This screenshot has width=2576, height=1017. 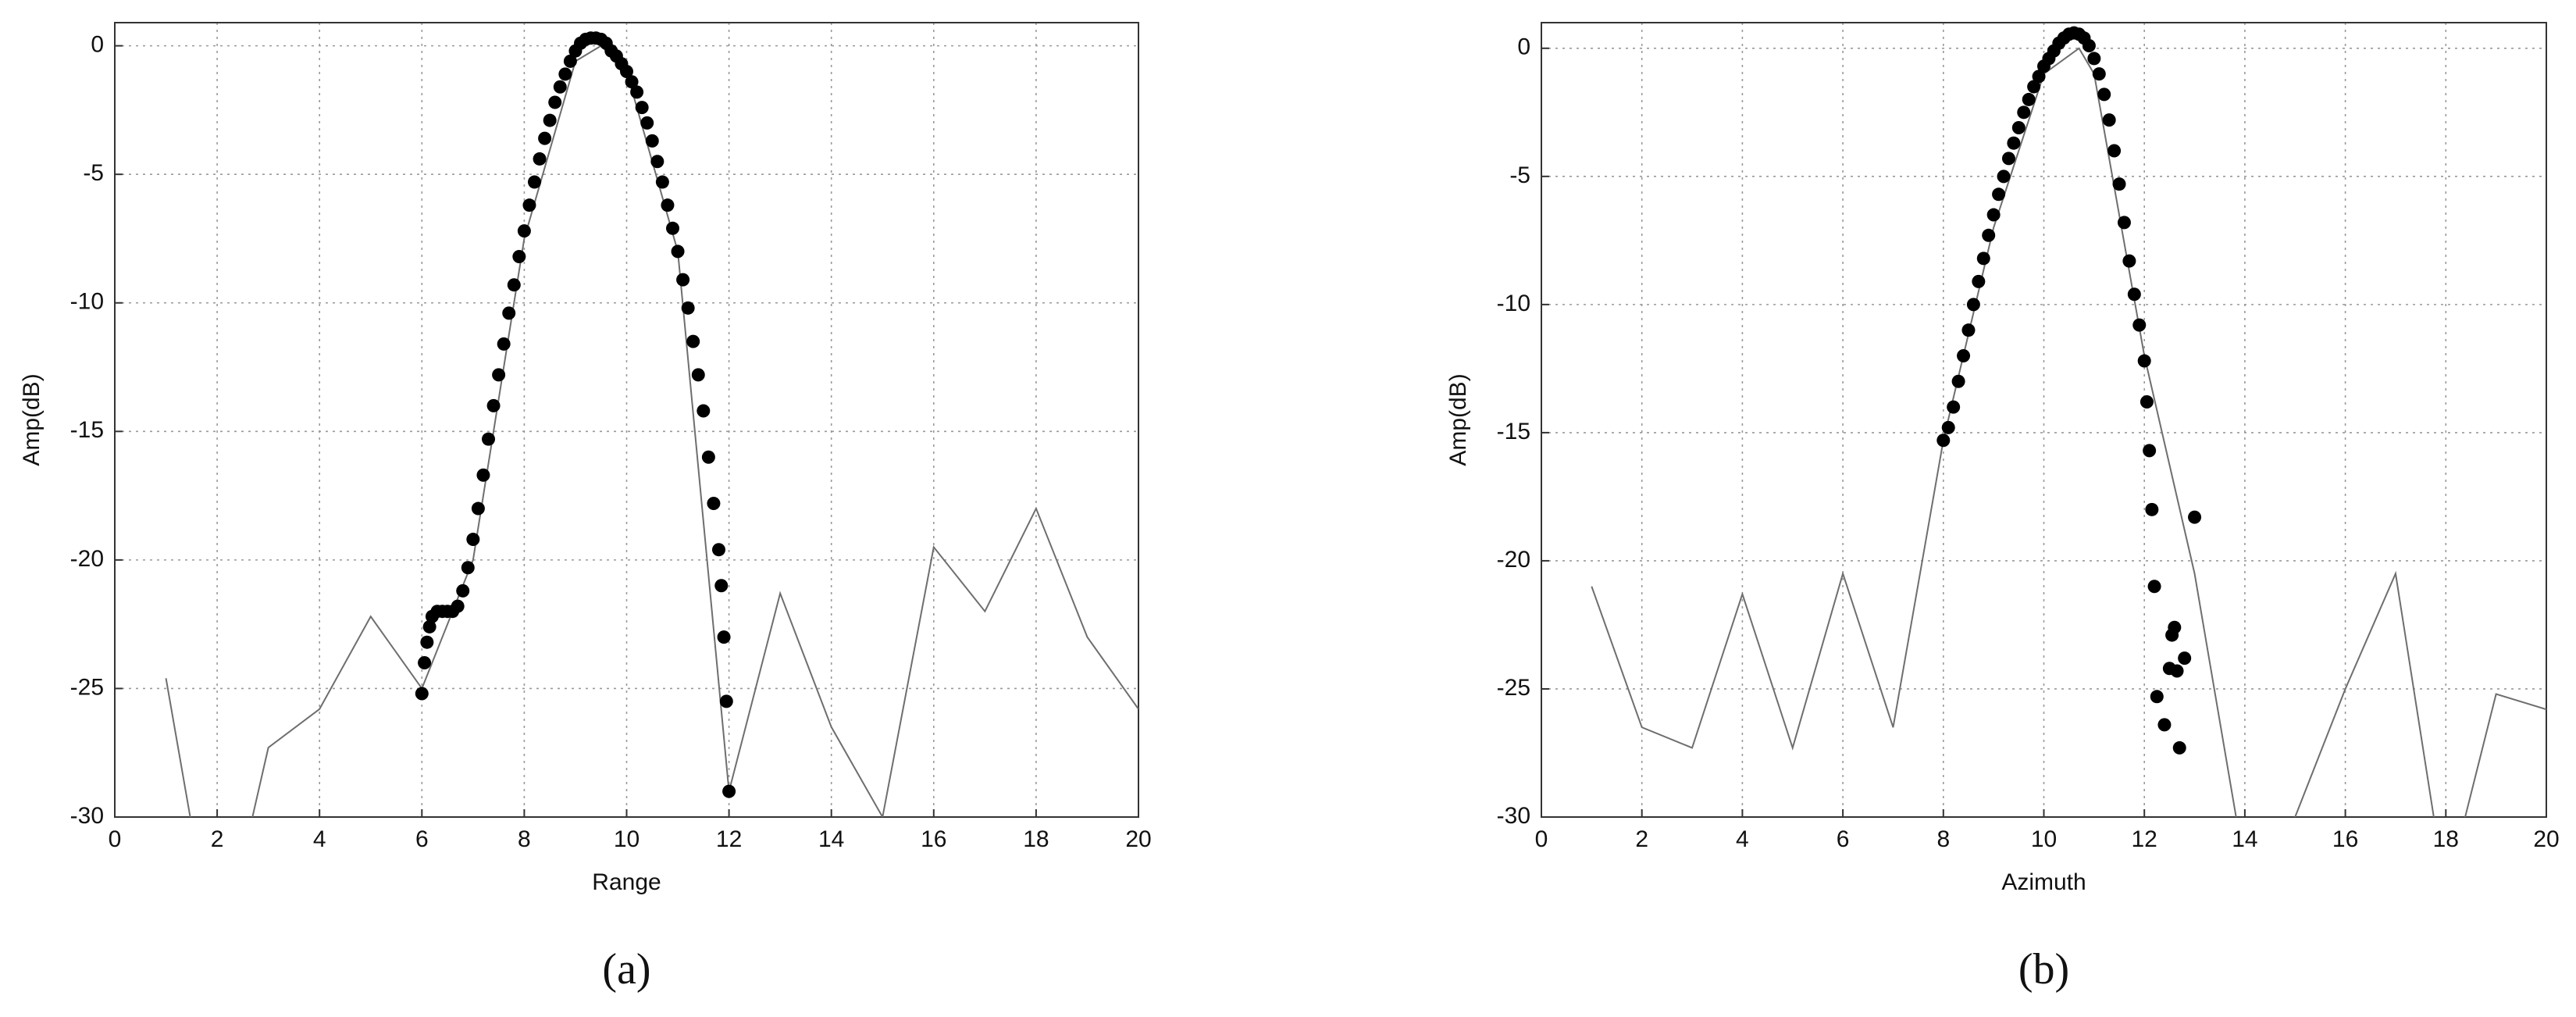 I want to click on x-tick-label: 18, so click(x=2446, y=839).